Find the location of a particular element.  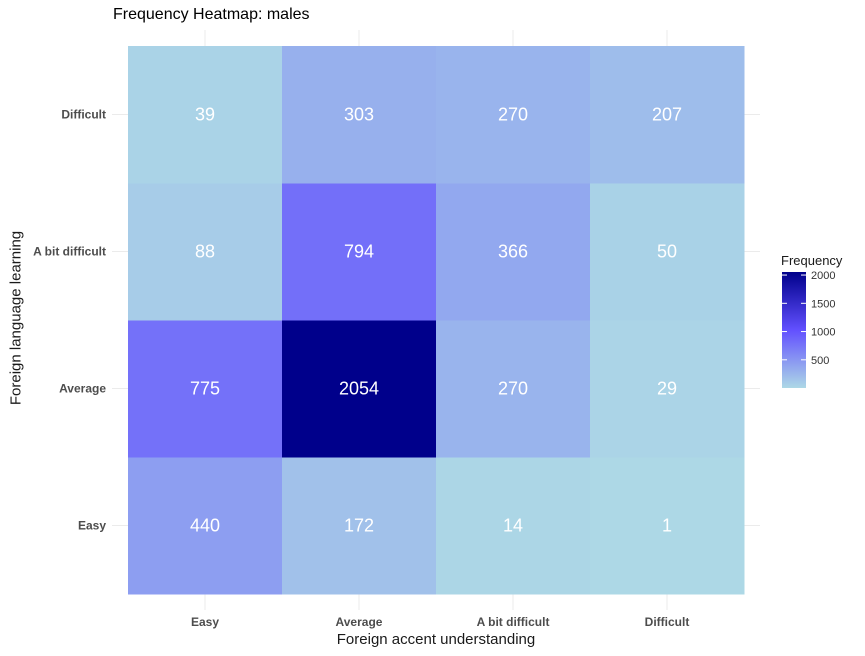

heatmap-cell-a-bit-difficult-difficult is located at coordinates (667, 252).